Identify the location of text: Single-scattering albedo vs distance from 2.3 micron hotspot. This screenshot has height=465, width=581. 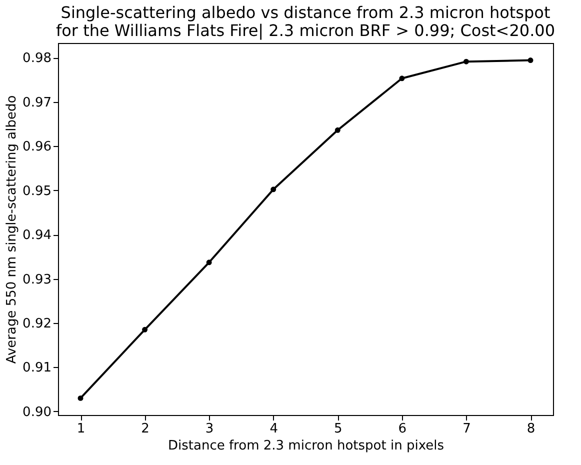
(305, 12).